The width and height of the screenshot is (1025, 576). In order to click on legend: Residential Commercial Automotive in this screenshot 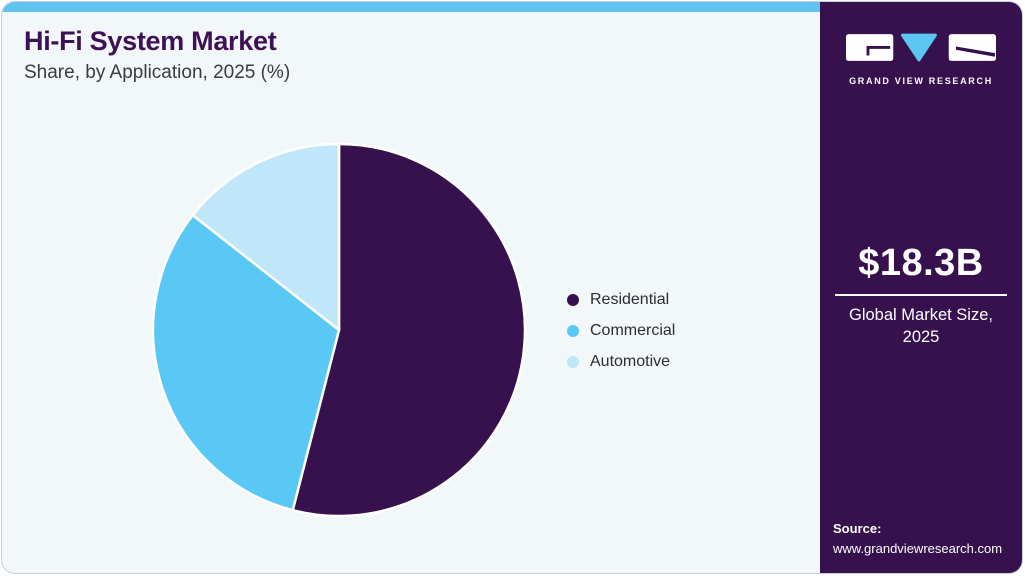, I will do `click(621, 336)`.